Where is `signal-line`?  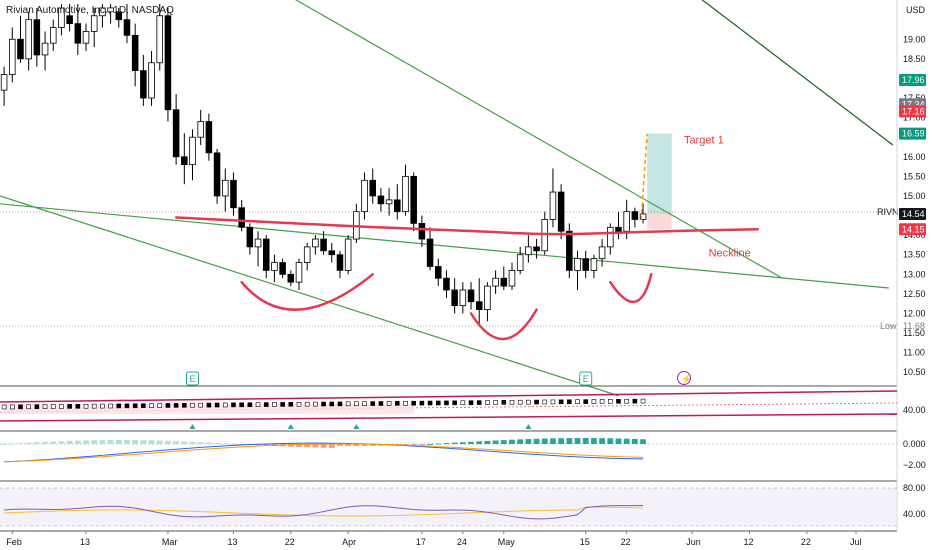 signal-line is located at coordinates (324, 453).